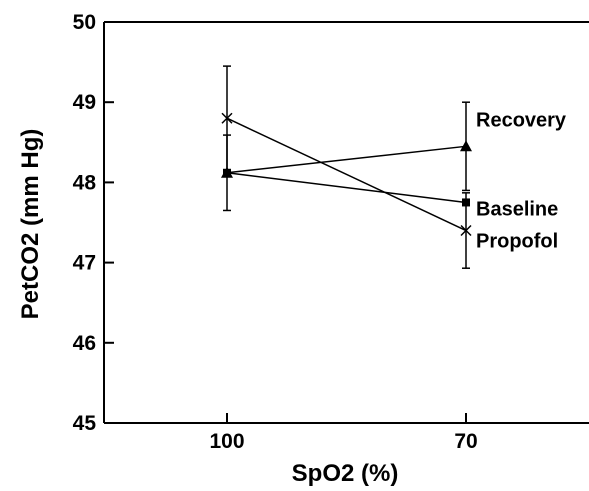 This screenshot has height=491, width=589. What do you see at coordinates (521, 120) in the screenshot?
I see `recovery-label: Recovery` at bounding box center [521, 120].